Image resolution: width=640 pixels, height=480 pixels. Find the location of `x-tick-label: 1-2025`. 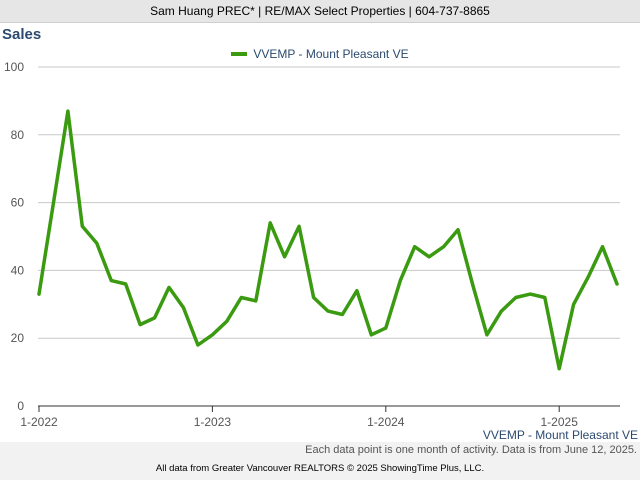

x-tick-label: 1-2025 is located at coordinates (560, 422).